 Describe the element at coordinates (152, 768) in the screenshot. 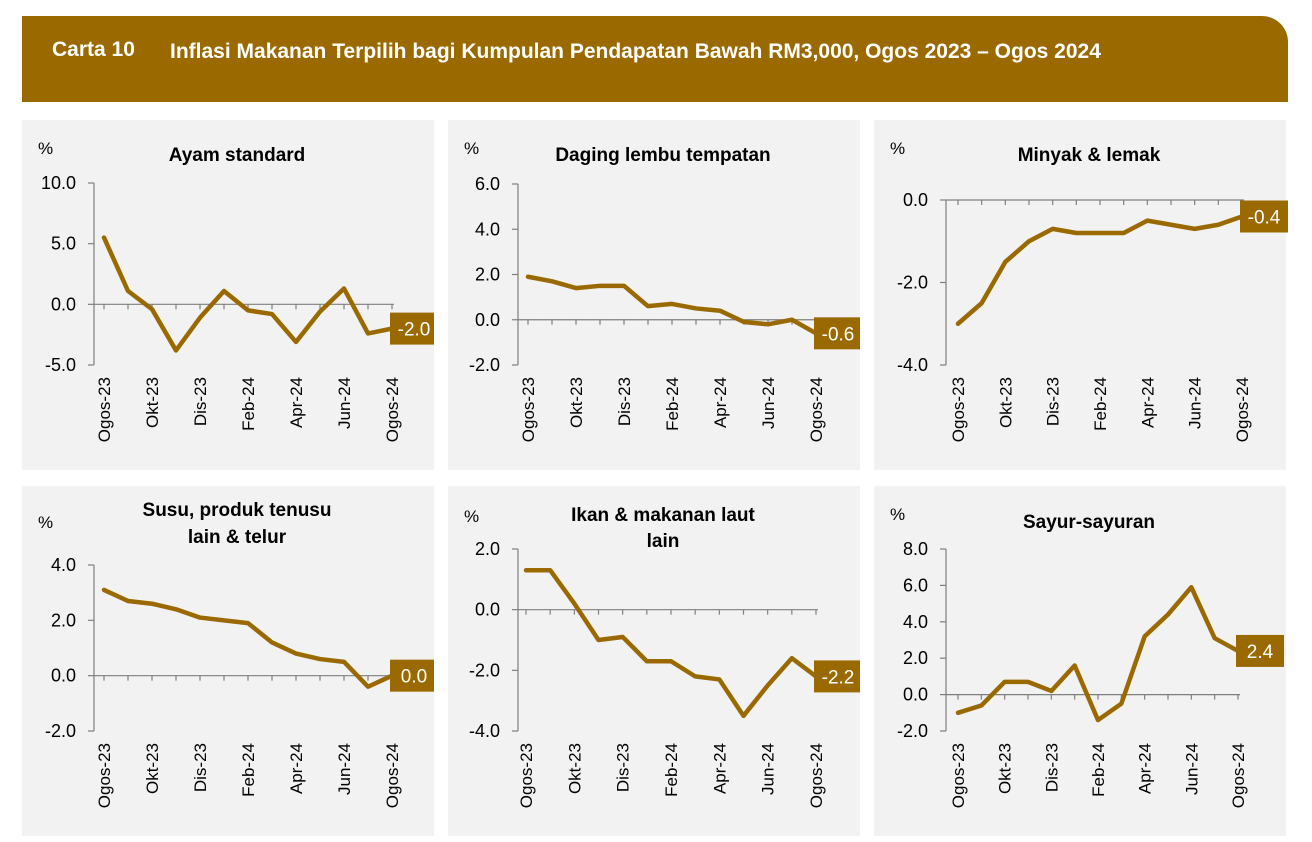

I see `x-tick-label: Okt-23` at that location.